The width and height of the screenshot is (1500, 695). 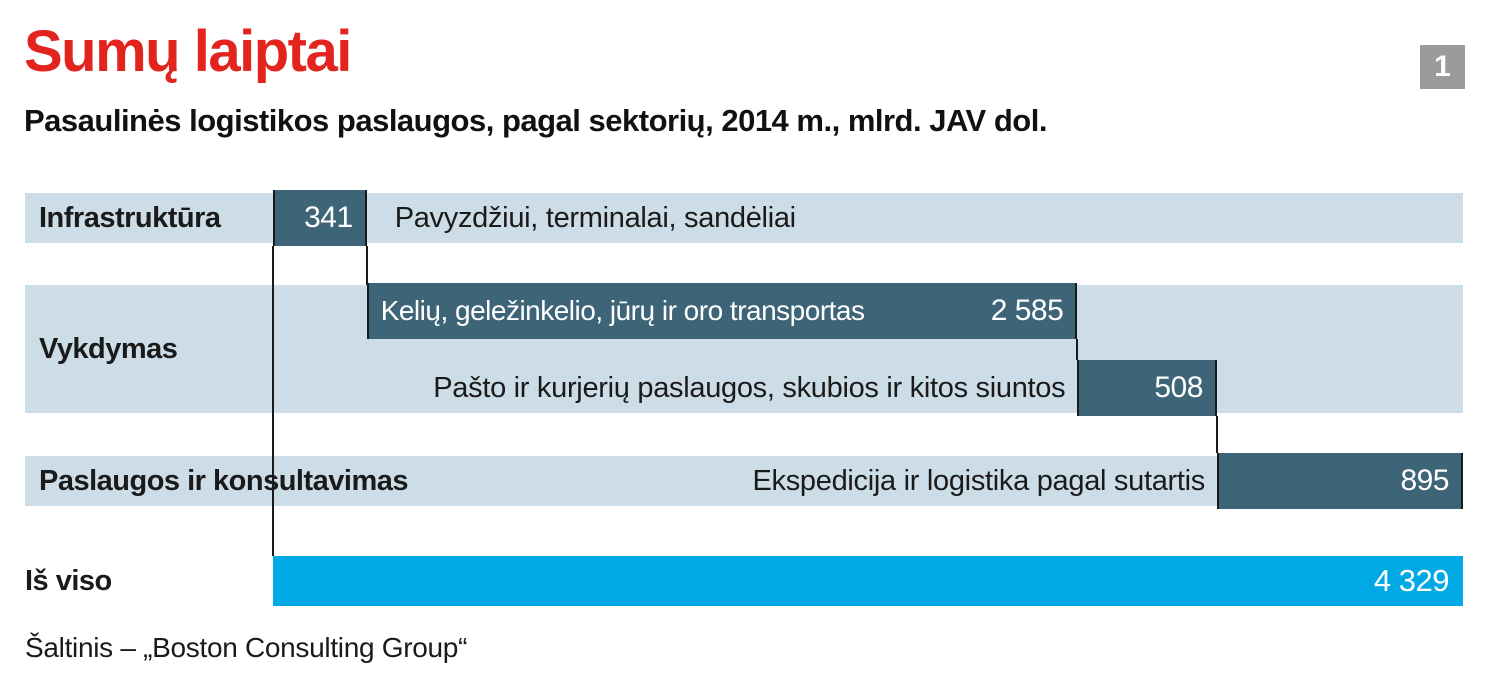 What do you see at coordinates (188, 51) in the screenshot?
I see `chart-title: Sumų laiptai` at bounding box center [188, 51].